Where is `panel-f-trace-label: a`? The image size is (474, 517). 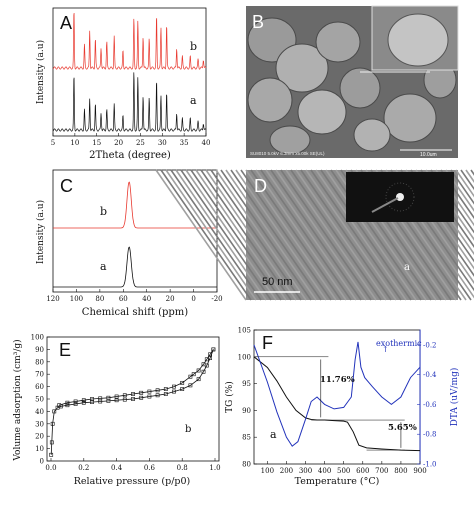 panel-f-trace-label: a is located at coordinates (273, 434).